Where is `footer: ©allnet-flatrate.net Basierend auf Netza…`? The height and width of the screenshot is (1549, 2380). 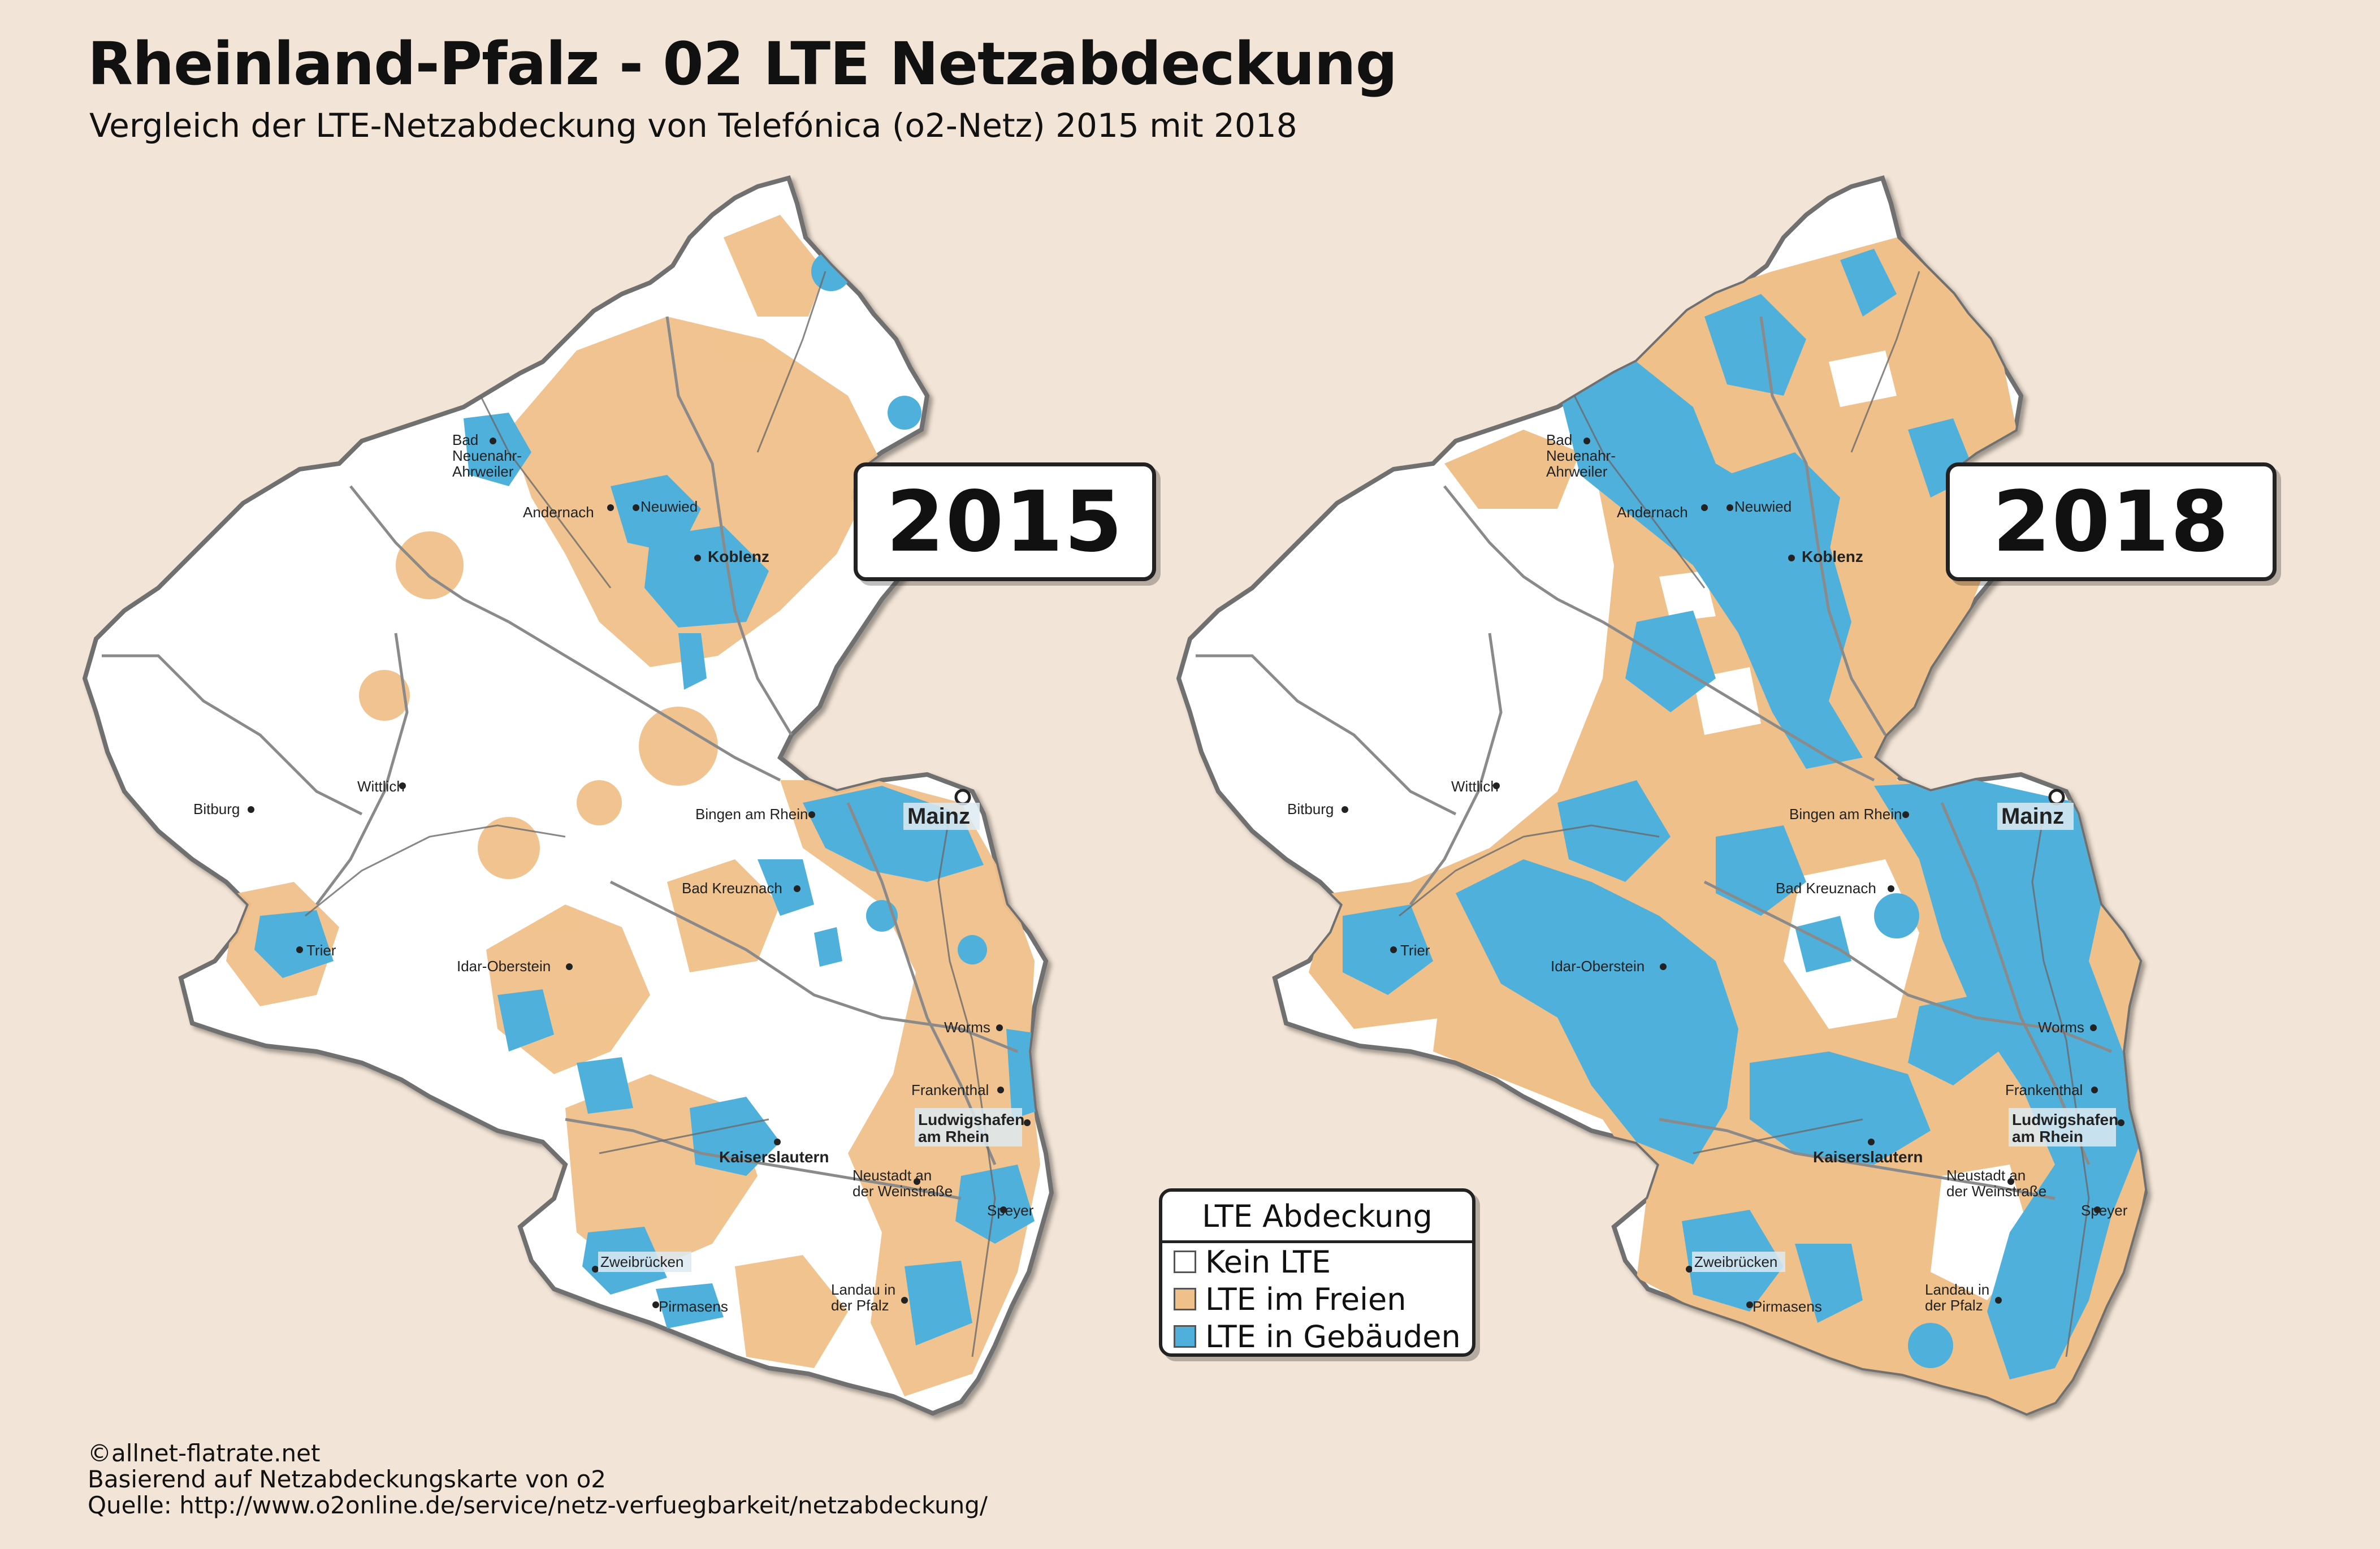
footer: ©allnet-flatrate.net Basierend auf Netza… is located at coordinates (538, 1479).